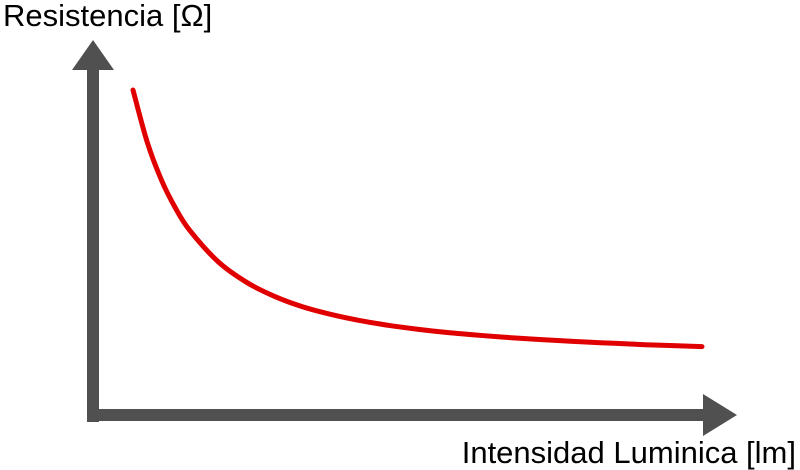 This screenshot has height=470, width=800. I want to click on y-axis-arrow, so click(93, 55).